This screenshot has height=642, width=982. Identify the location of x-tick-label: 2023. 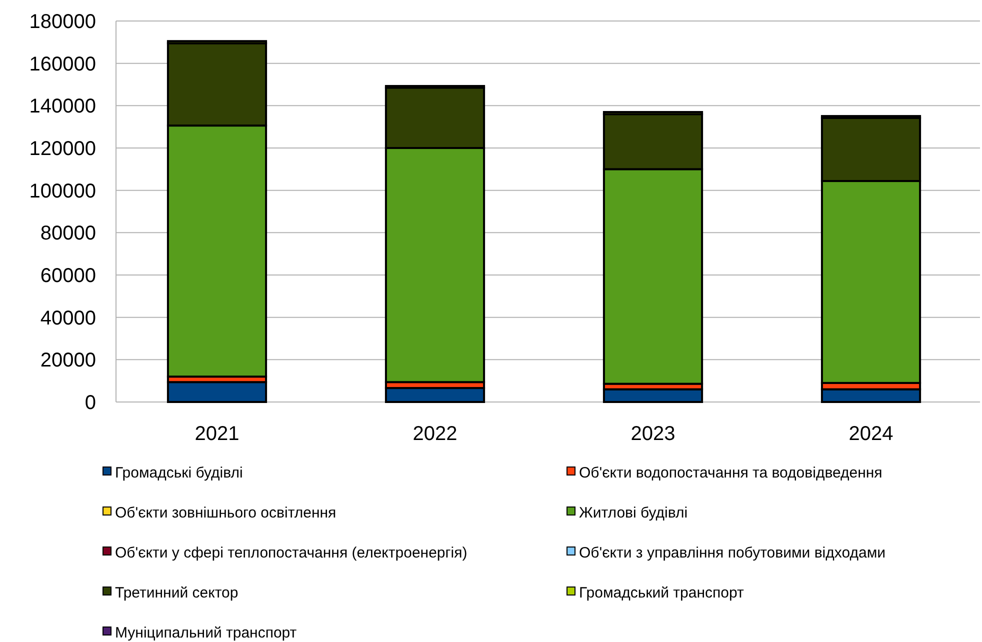
(653, 434).